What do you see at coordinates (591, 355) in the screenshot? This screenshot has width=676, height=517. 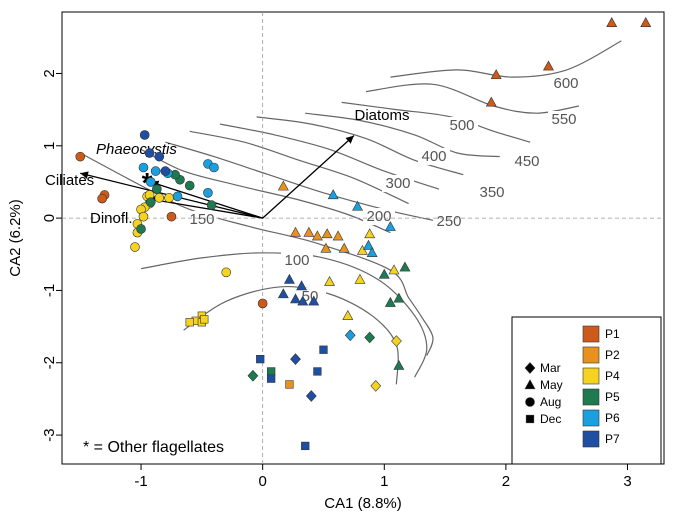 I see `legend-swatch-p2` at bounding box center [591, 355].